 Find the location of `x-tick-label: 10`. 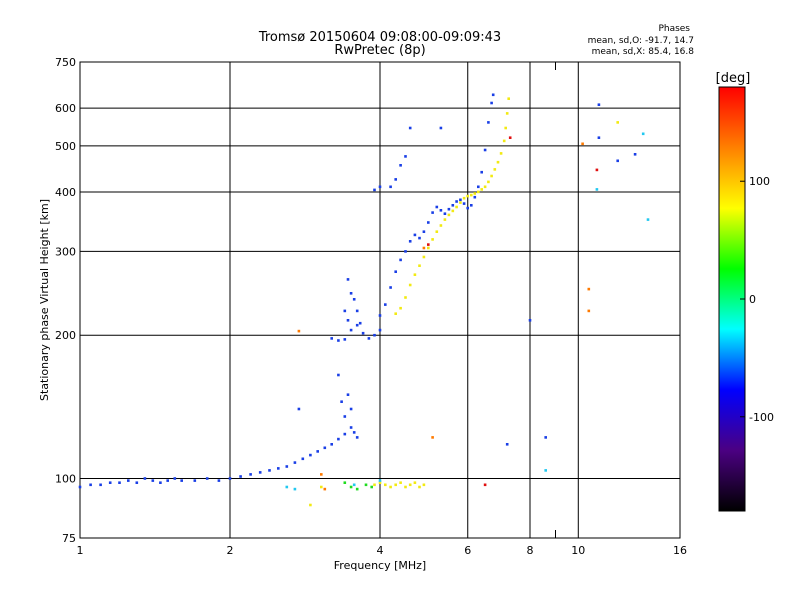

x-tick-label: 10 is located at coordinates (578, 550).